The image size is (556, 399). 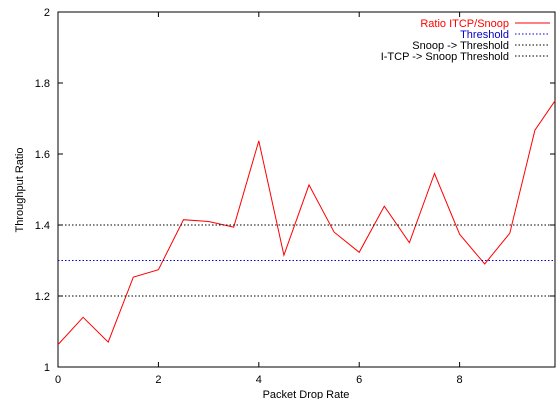 What do you see at coordinates (359, 380) in the screenshot?
I see `x-tick-label: 6` at bounding box center [359, 380].